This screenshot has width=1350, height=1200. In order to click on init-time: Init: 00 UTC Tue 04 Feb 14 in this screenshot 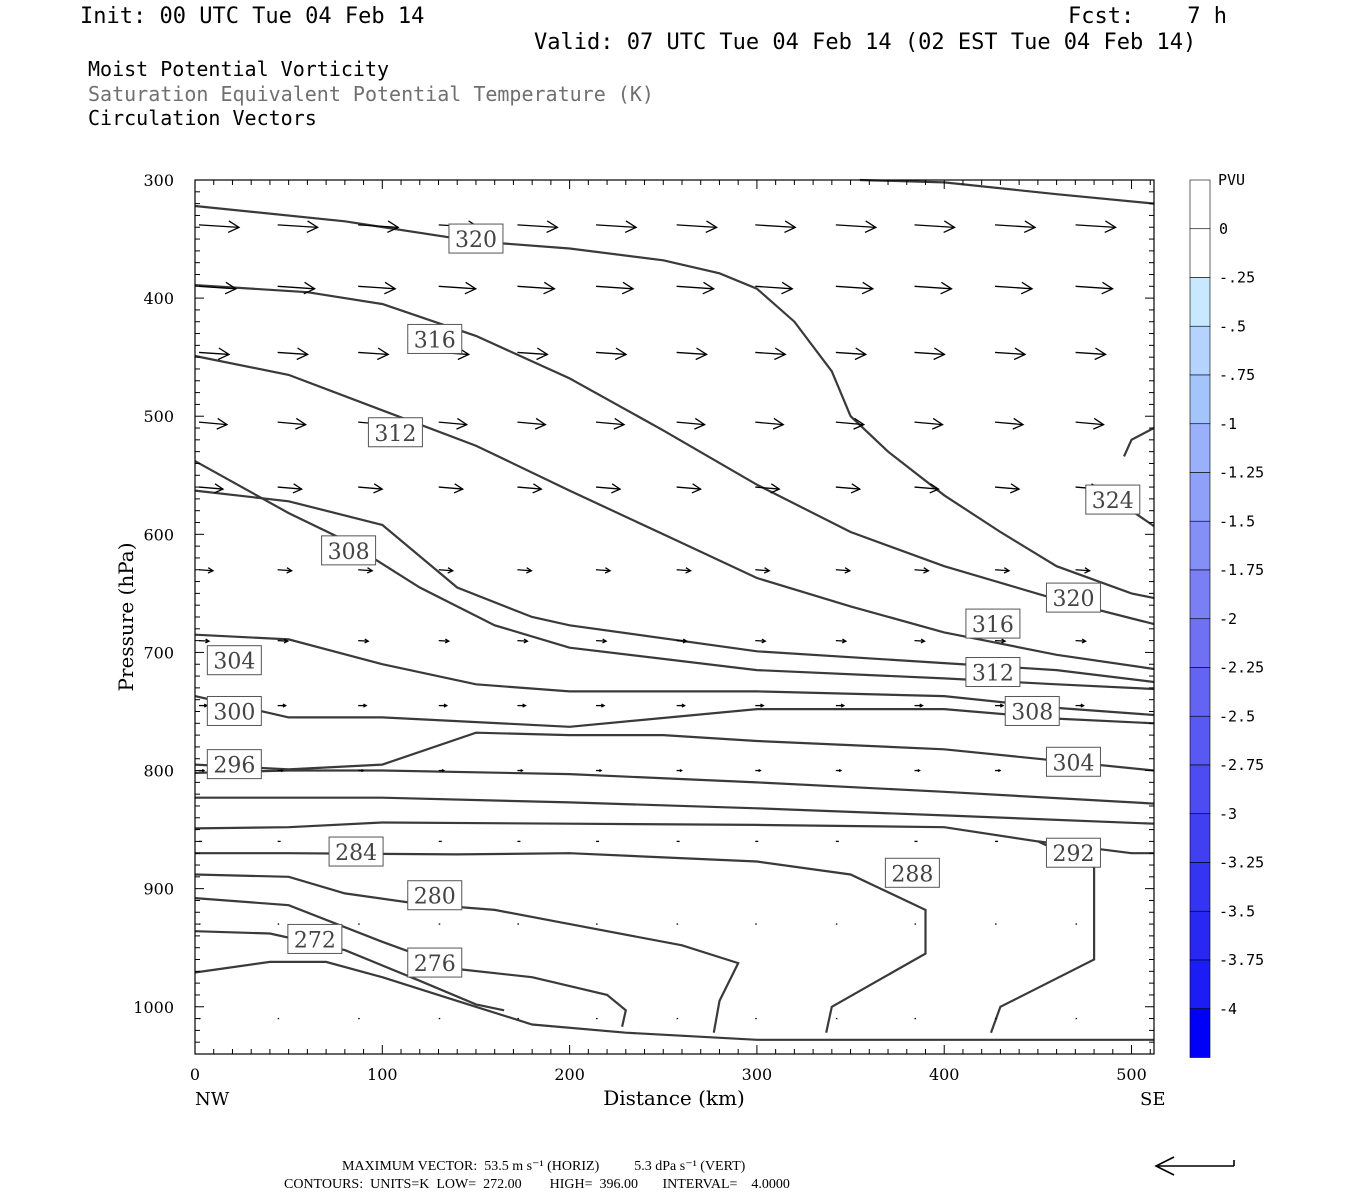, I will do `click(252, 16)`.